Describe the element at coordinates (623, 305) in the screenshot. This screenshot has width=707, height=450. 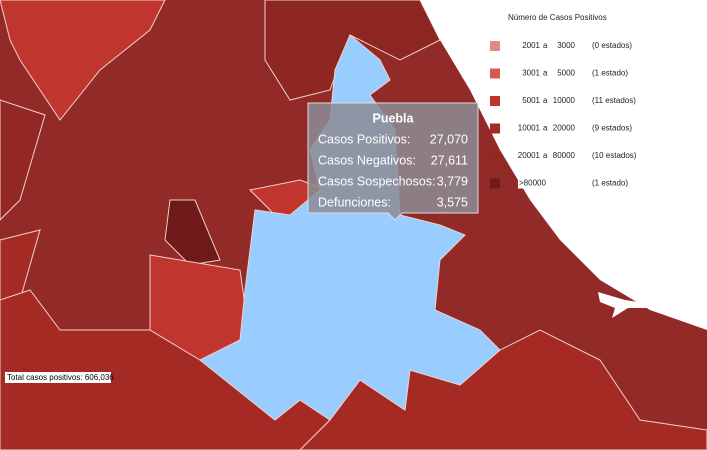
I see `plane-icon` at that location.